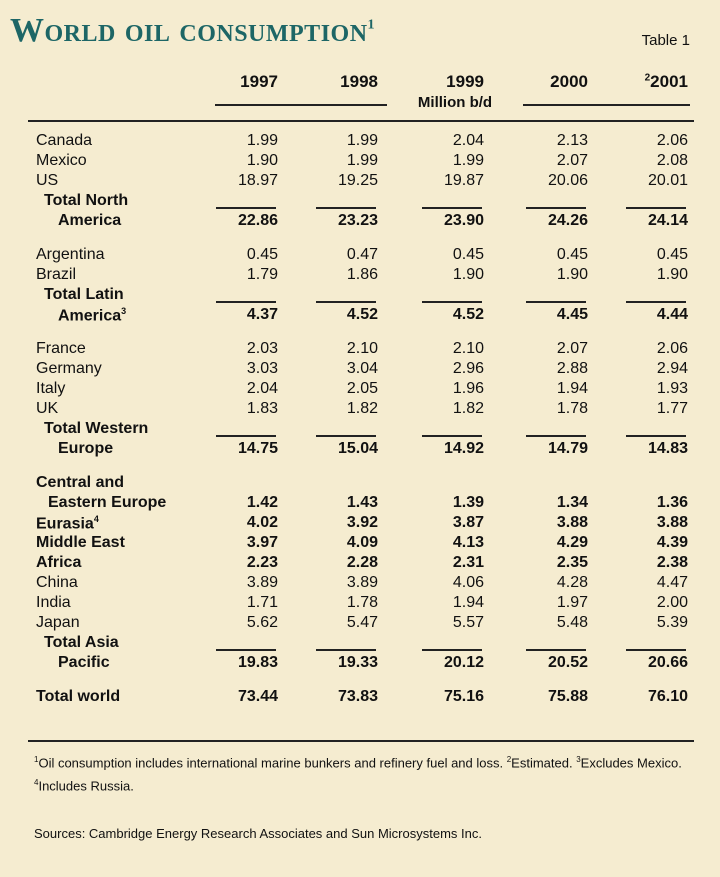  What do you see at coordinates (61, 160) in the screenshot?
I see `row-label-text: Mexico` at bounding box center [61, 160].